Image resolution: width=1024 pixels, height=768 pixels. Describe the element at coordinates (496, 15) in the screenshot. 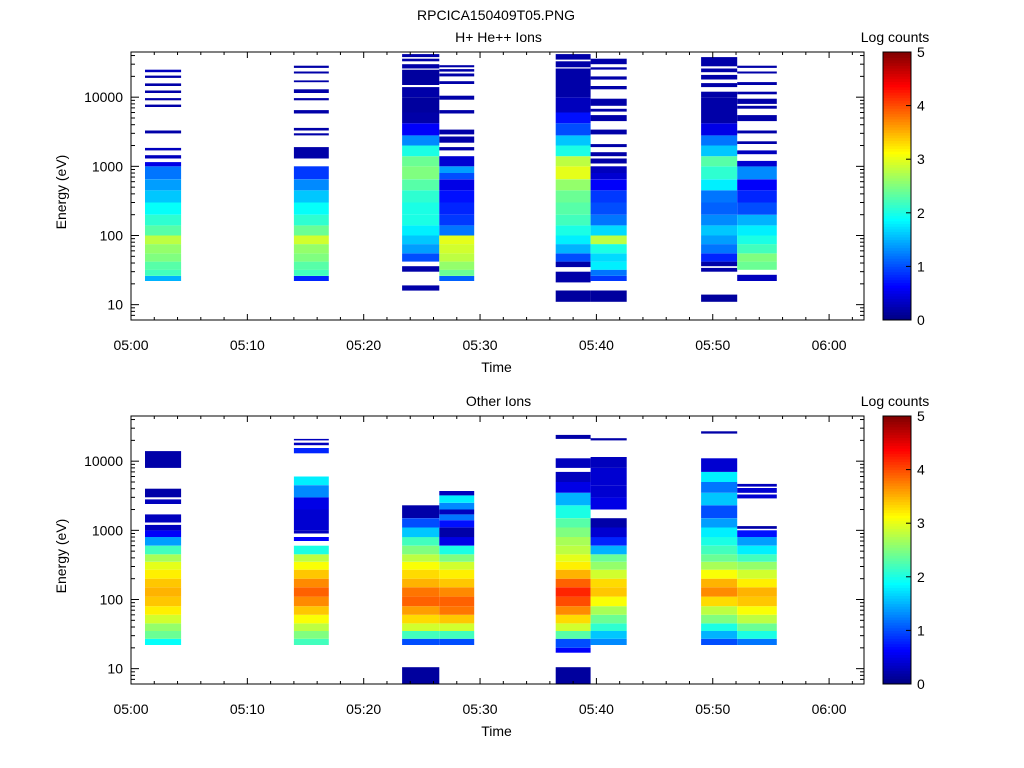

I see `figure-title: RPCICA150409T05.PNG` at that location.